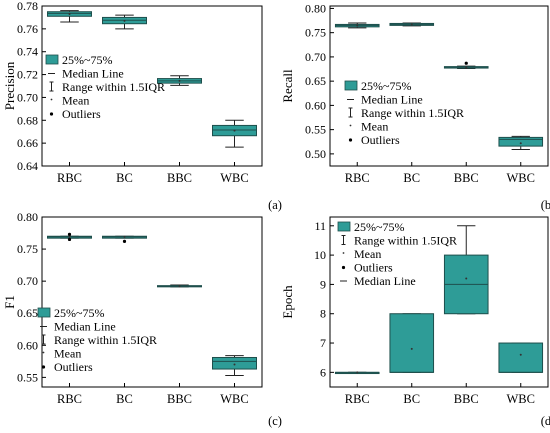 This screenshot has width=550, height=433. I want to click on y-axis-label: Recall, so click(287, 86).